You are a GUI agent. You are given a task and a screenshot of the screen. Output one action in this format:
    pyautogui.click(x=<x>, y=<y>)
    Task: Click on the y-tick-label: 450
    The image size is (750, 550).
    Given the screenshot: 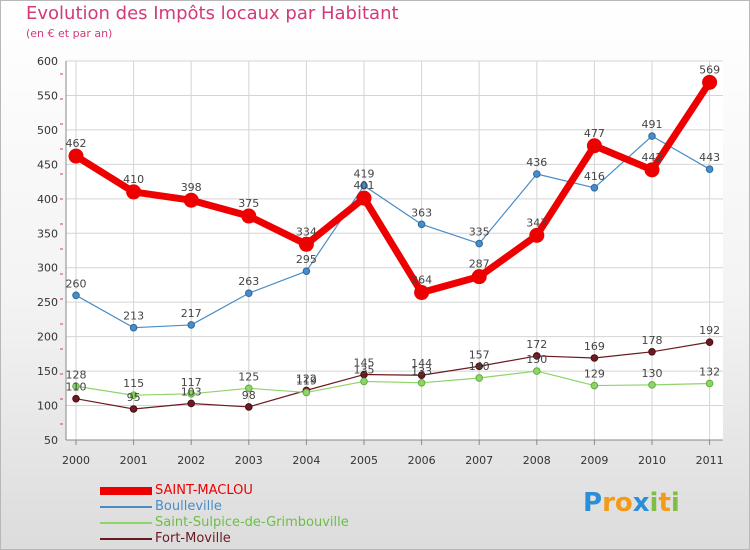 What is the action you would take?
    pyautogui.click(x=47, y=164)
    